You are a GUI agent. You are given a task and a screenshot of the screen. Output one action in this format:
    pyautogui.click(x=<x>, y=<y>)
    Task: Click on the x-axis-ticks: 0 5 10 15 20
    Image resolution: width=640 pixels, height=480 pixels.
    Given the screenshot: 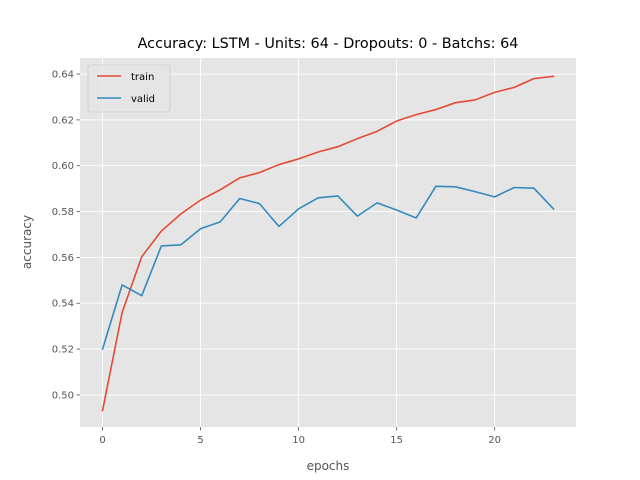 What is the action you would take?
    pyautogui.click(x=300, y=436)
    